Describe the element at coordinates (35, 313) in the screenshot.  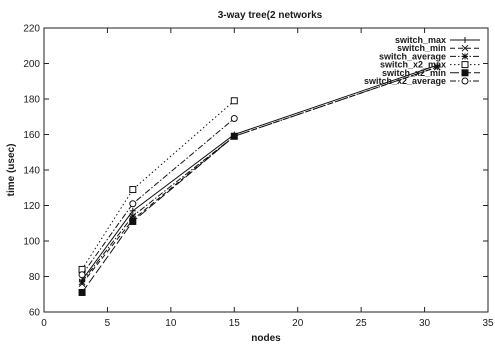
I see `y-tick-label: 60` at that location.